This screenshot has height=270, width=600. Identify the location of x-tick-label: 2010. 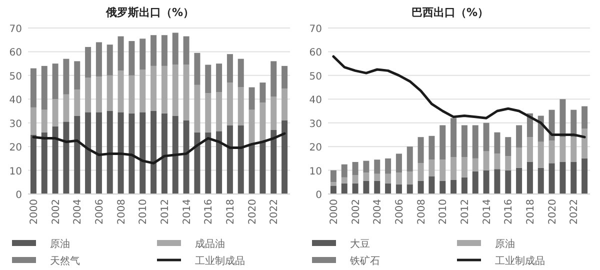
(444, 211).